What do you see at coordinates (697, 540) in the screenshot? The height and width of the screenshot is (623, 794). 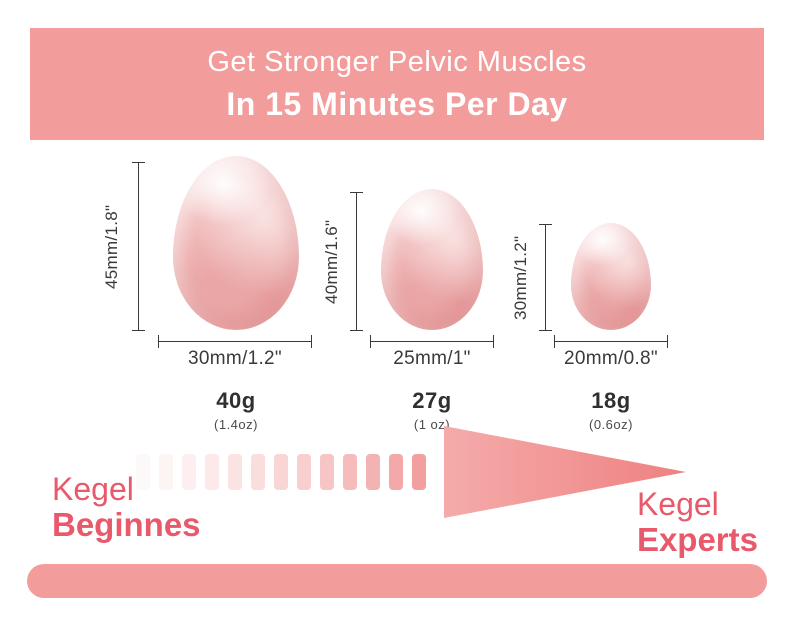 I see `kegel-experts-line2: Experts` at bounding box center [697, 540].